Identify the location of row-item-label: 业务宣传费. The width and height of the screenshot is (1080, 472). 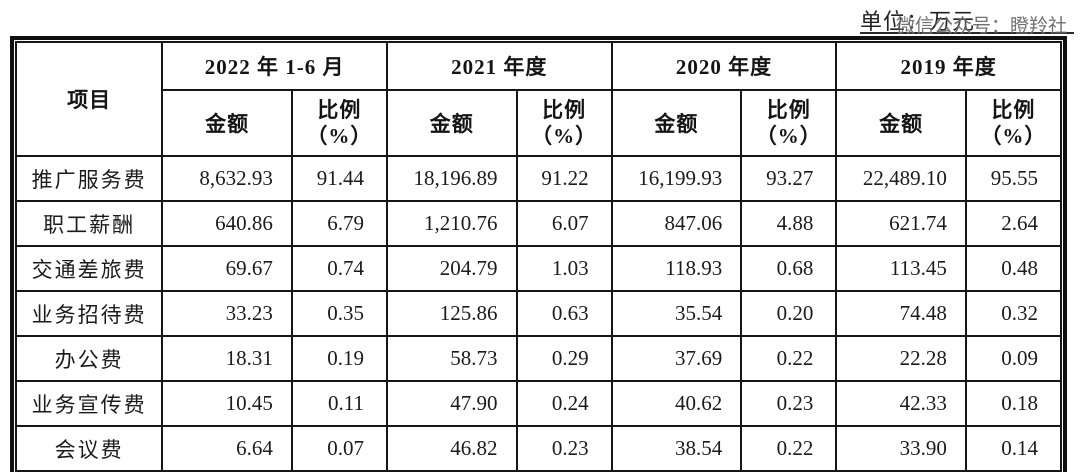
(89, 403).